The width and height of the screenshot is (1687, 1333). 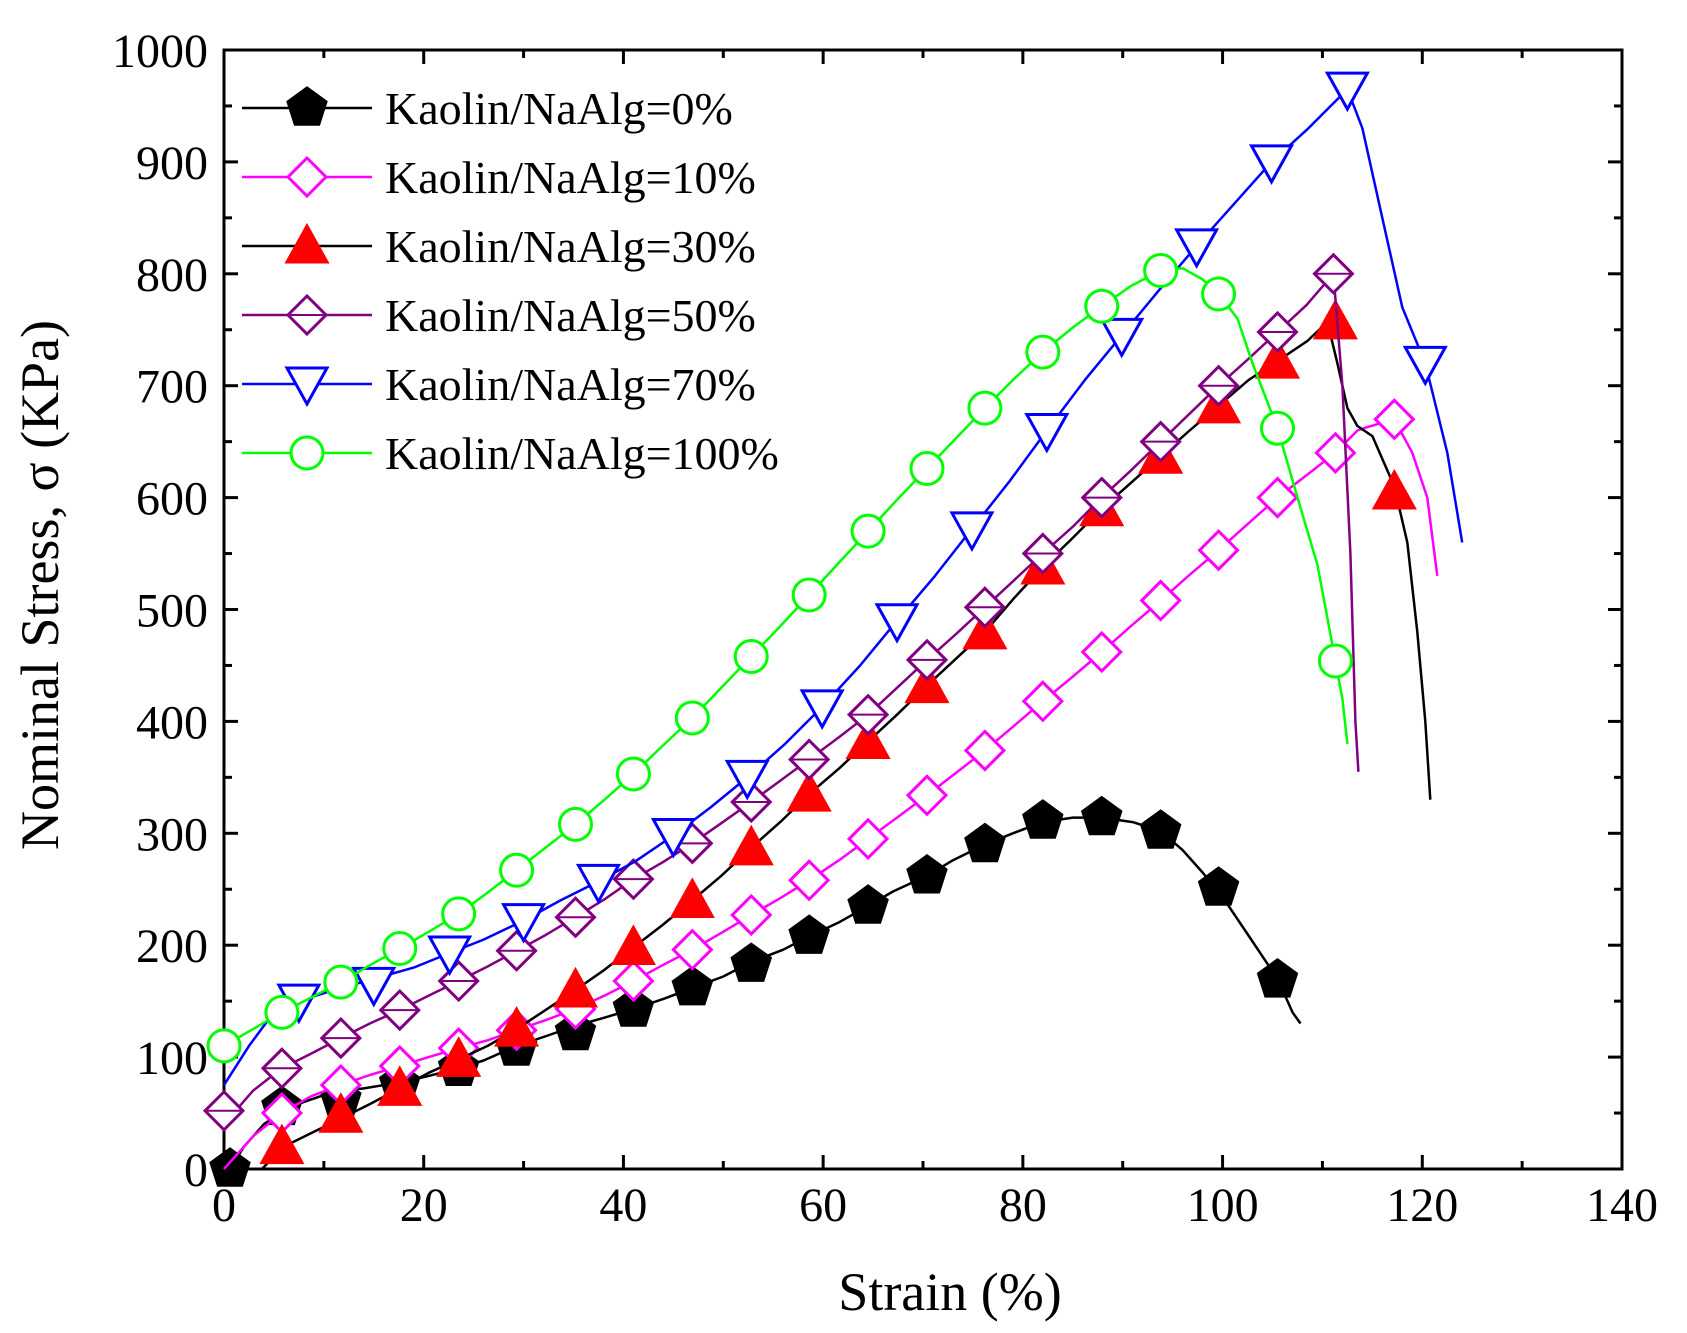 What do you see at coordinates (172, 722) in the screenshot?
I see `y-tick-label: 400` at bounding box center [172, 722].